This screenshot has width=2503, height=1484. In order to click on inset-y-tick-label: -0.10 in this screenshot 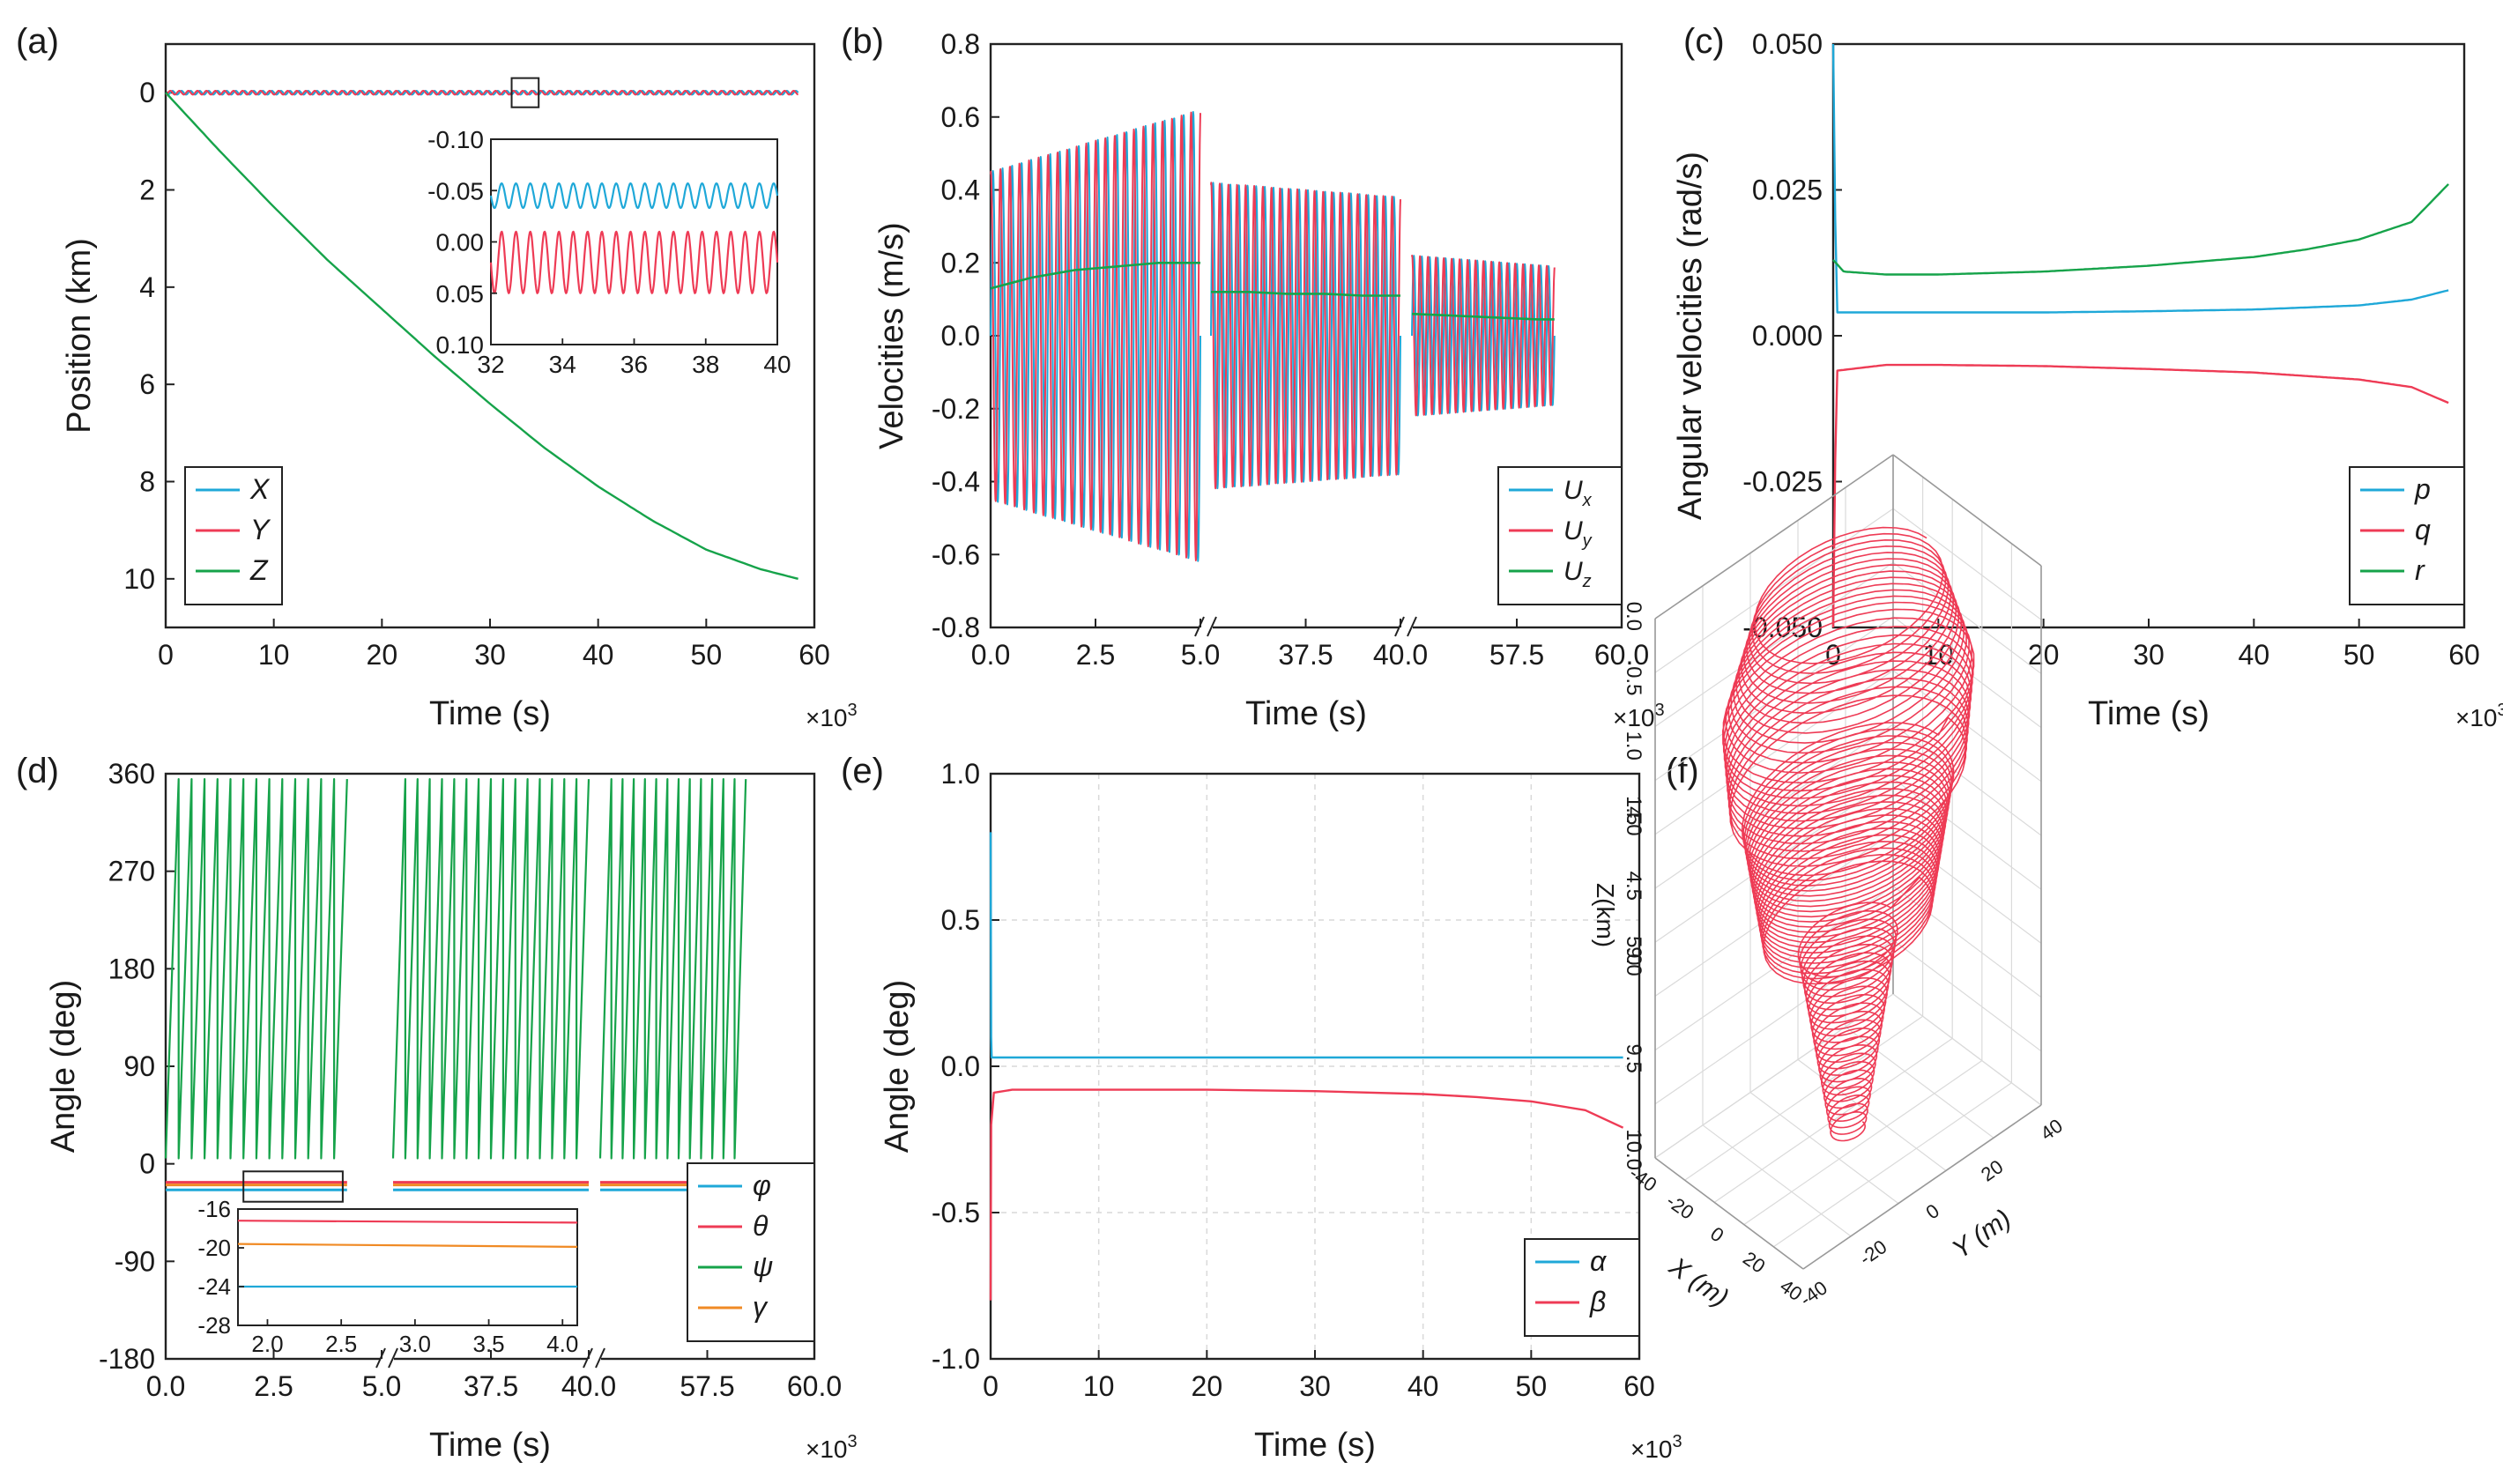, I will do `click(455, 139)`.